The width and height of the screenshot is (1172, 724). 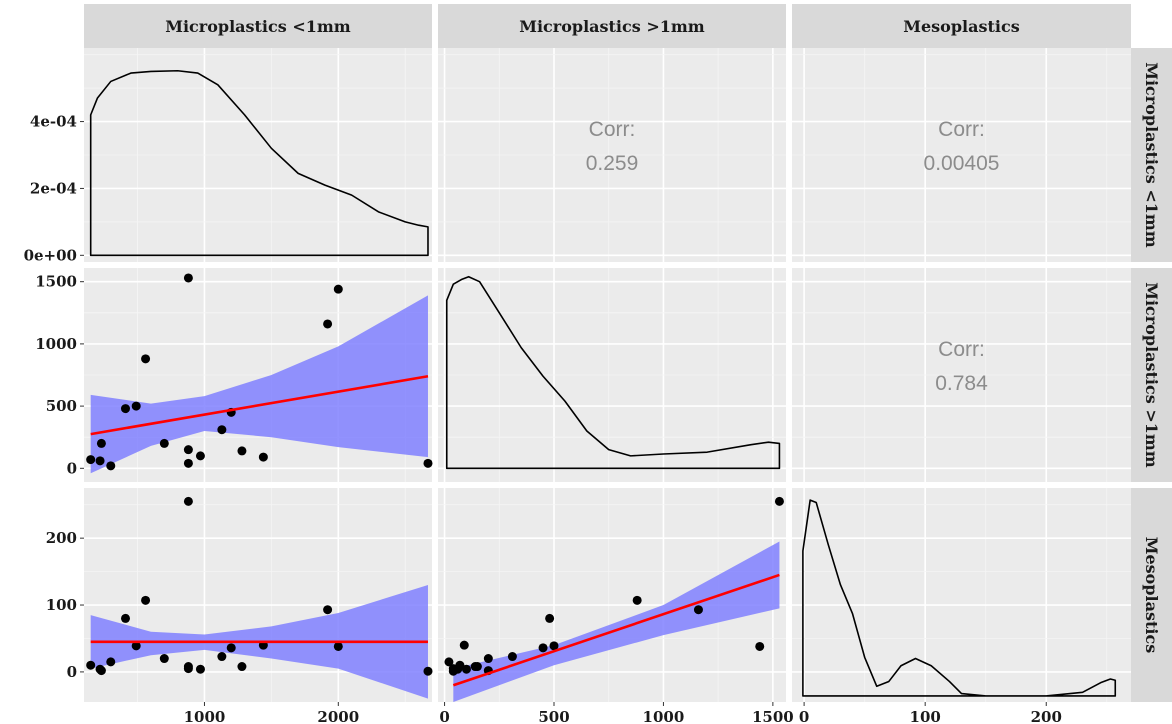 What do you see at coordinates (61, 605) in the screenshot?
I see `y-tick-label: 100` at bounding box center [61, 605].